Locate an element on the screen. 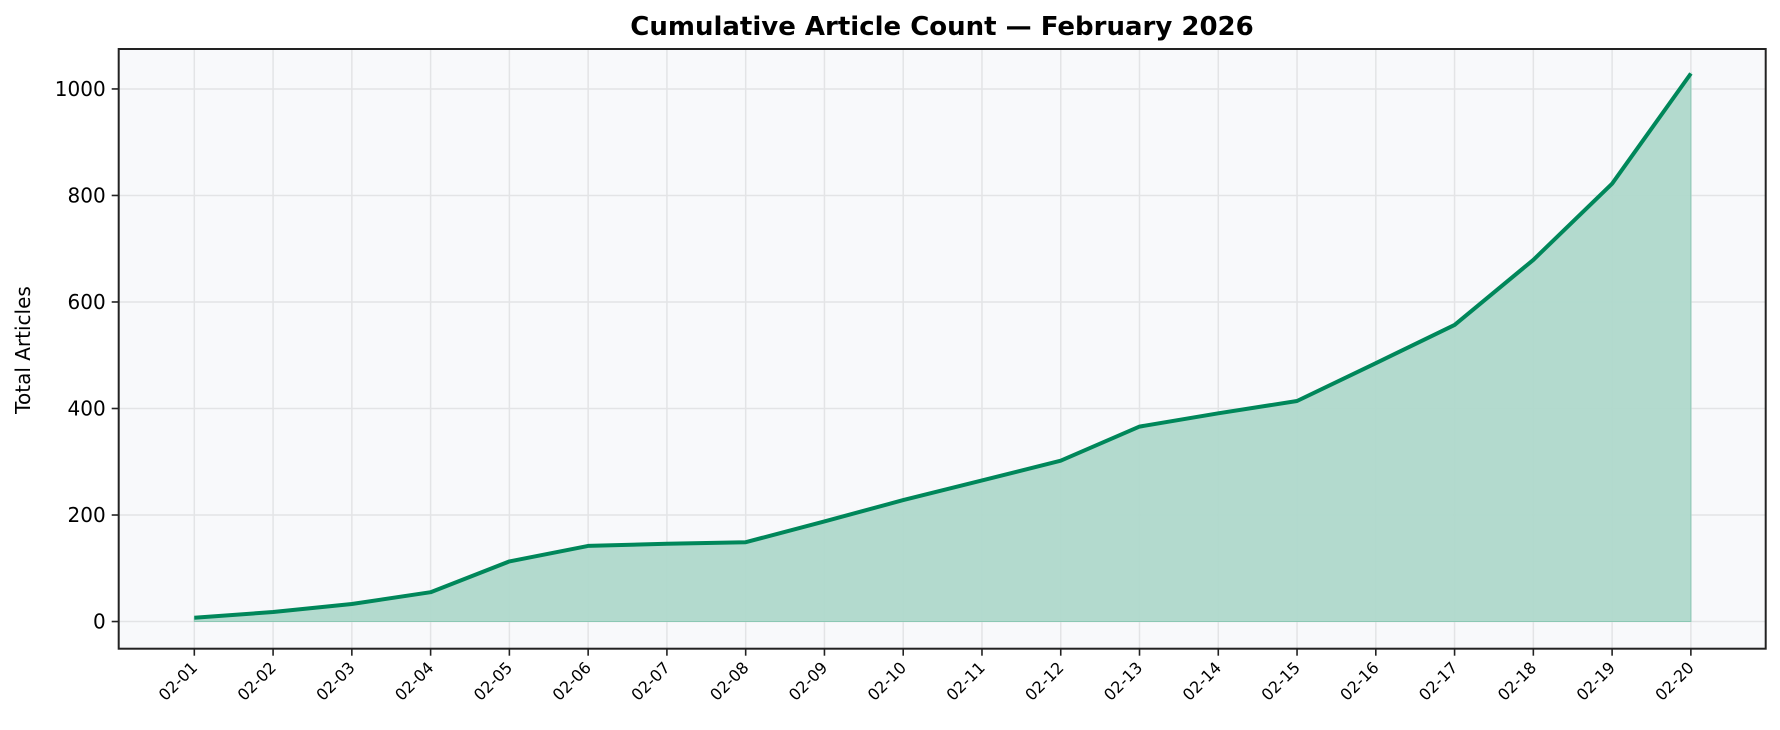 This screenshot has height=730, width=1780. x-tick-label: 02-19 is located at coordinates (1596, 681).